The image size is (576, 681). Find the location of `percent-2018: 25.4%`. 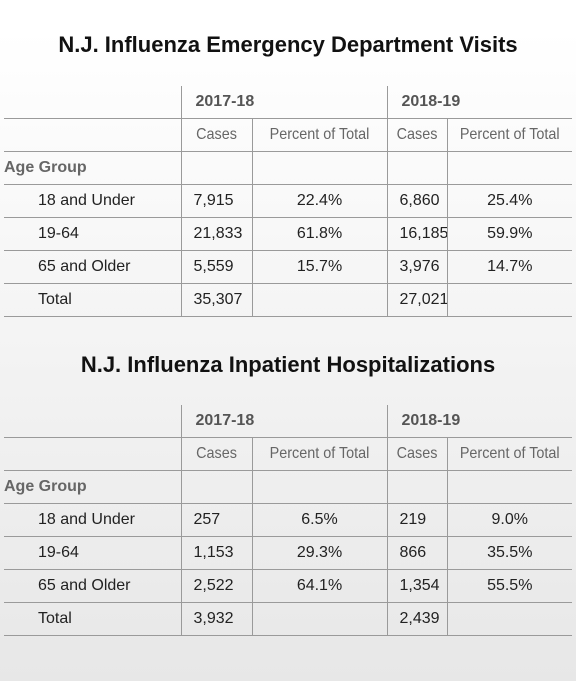

percent-2018: 25.4% is located at coordinates (509, 201).